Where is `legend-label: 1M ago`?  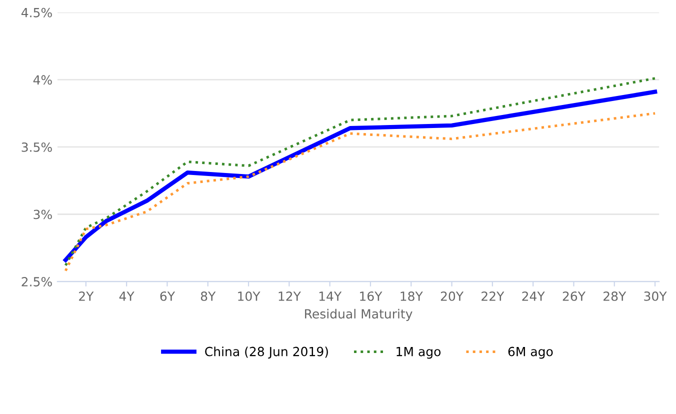 legend-label: 1M ago is located at coordinates (418, 352).